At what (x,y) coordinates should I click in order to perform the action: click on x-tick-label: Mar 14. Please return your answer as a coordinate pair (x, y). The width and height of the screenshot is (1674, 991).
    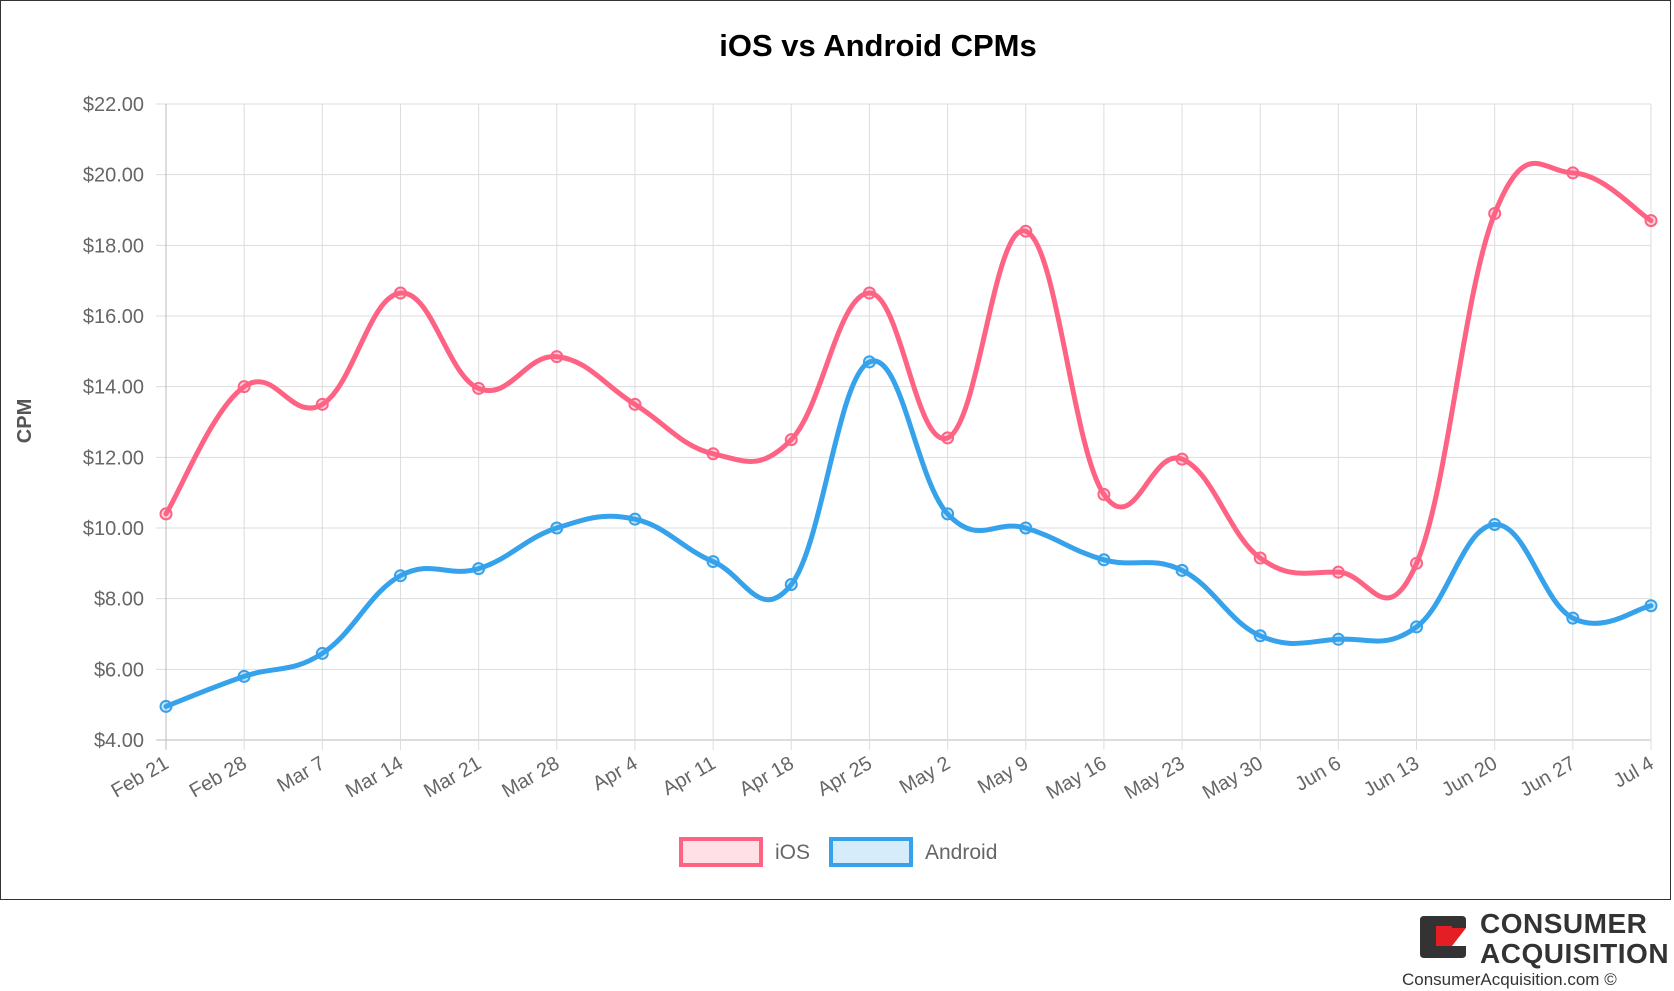
    Looking at the image, I should click on (374, 777).